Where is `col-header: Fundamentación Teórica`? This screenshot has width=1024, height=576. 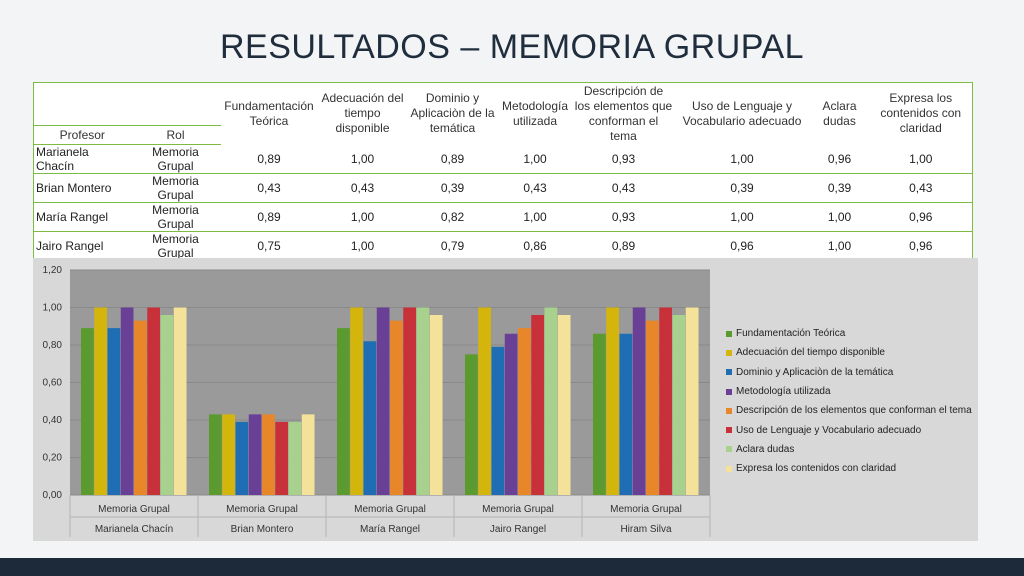 col-header: Fundamentación Teórica is located at coordinates (269, 113).